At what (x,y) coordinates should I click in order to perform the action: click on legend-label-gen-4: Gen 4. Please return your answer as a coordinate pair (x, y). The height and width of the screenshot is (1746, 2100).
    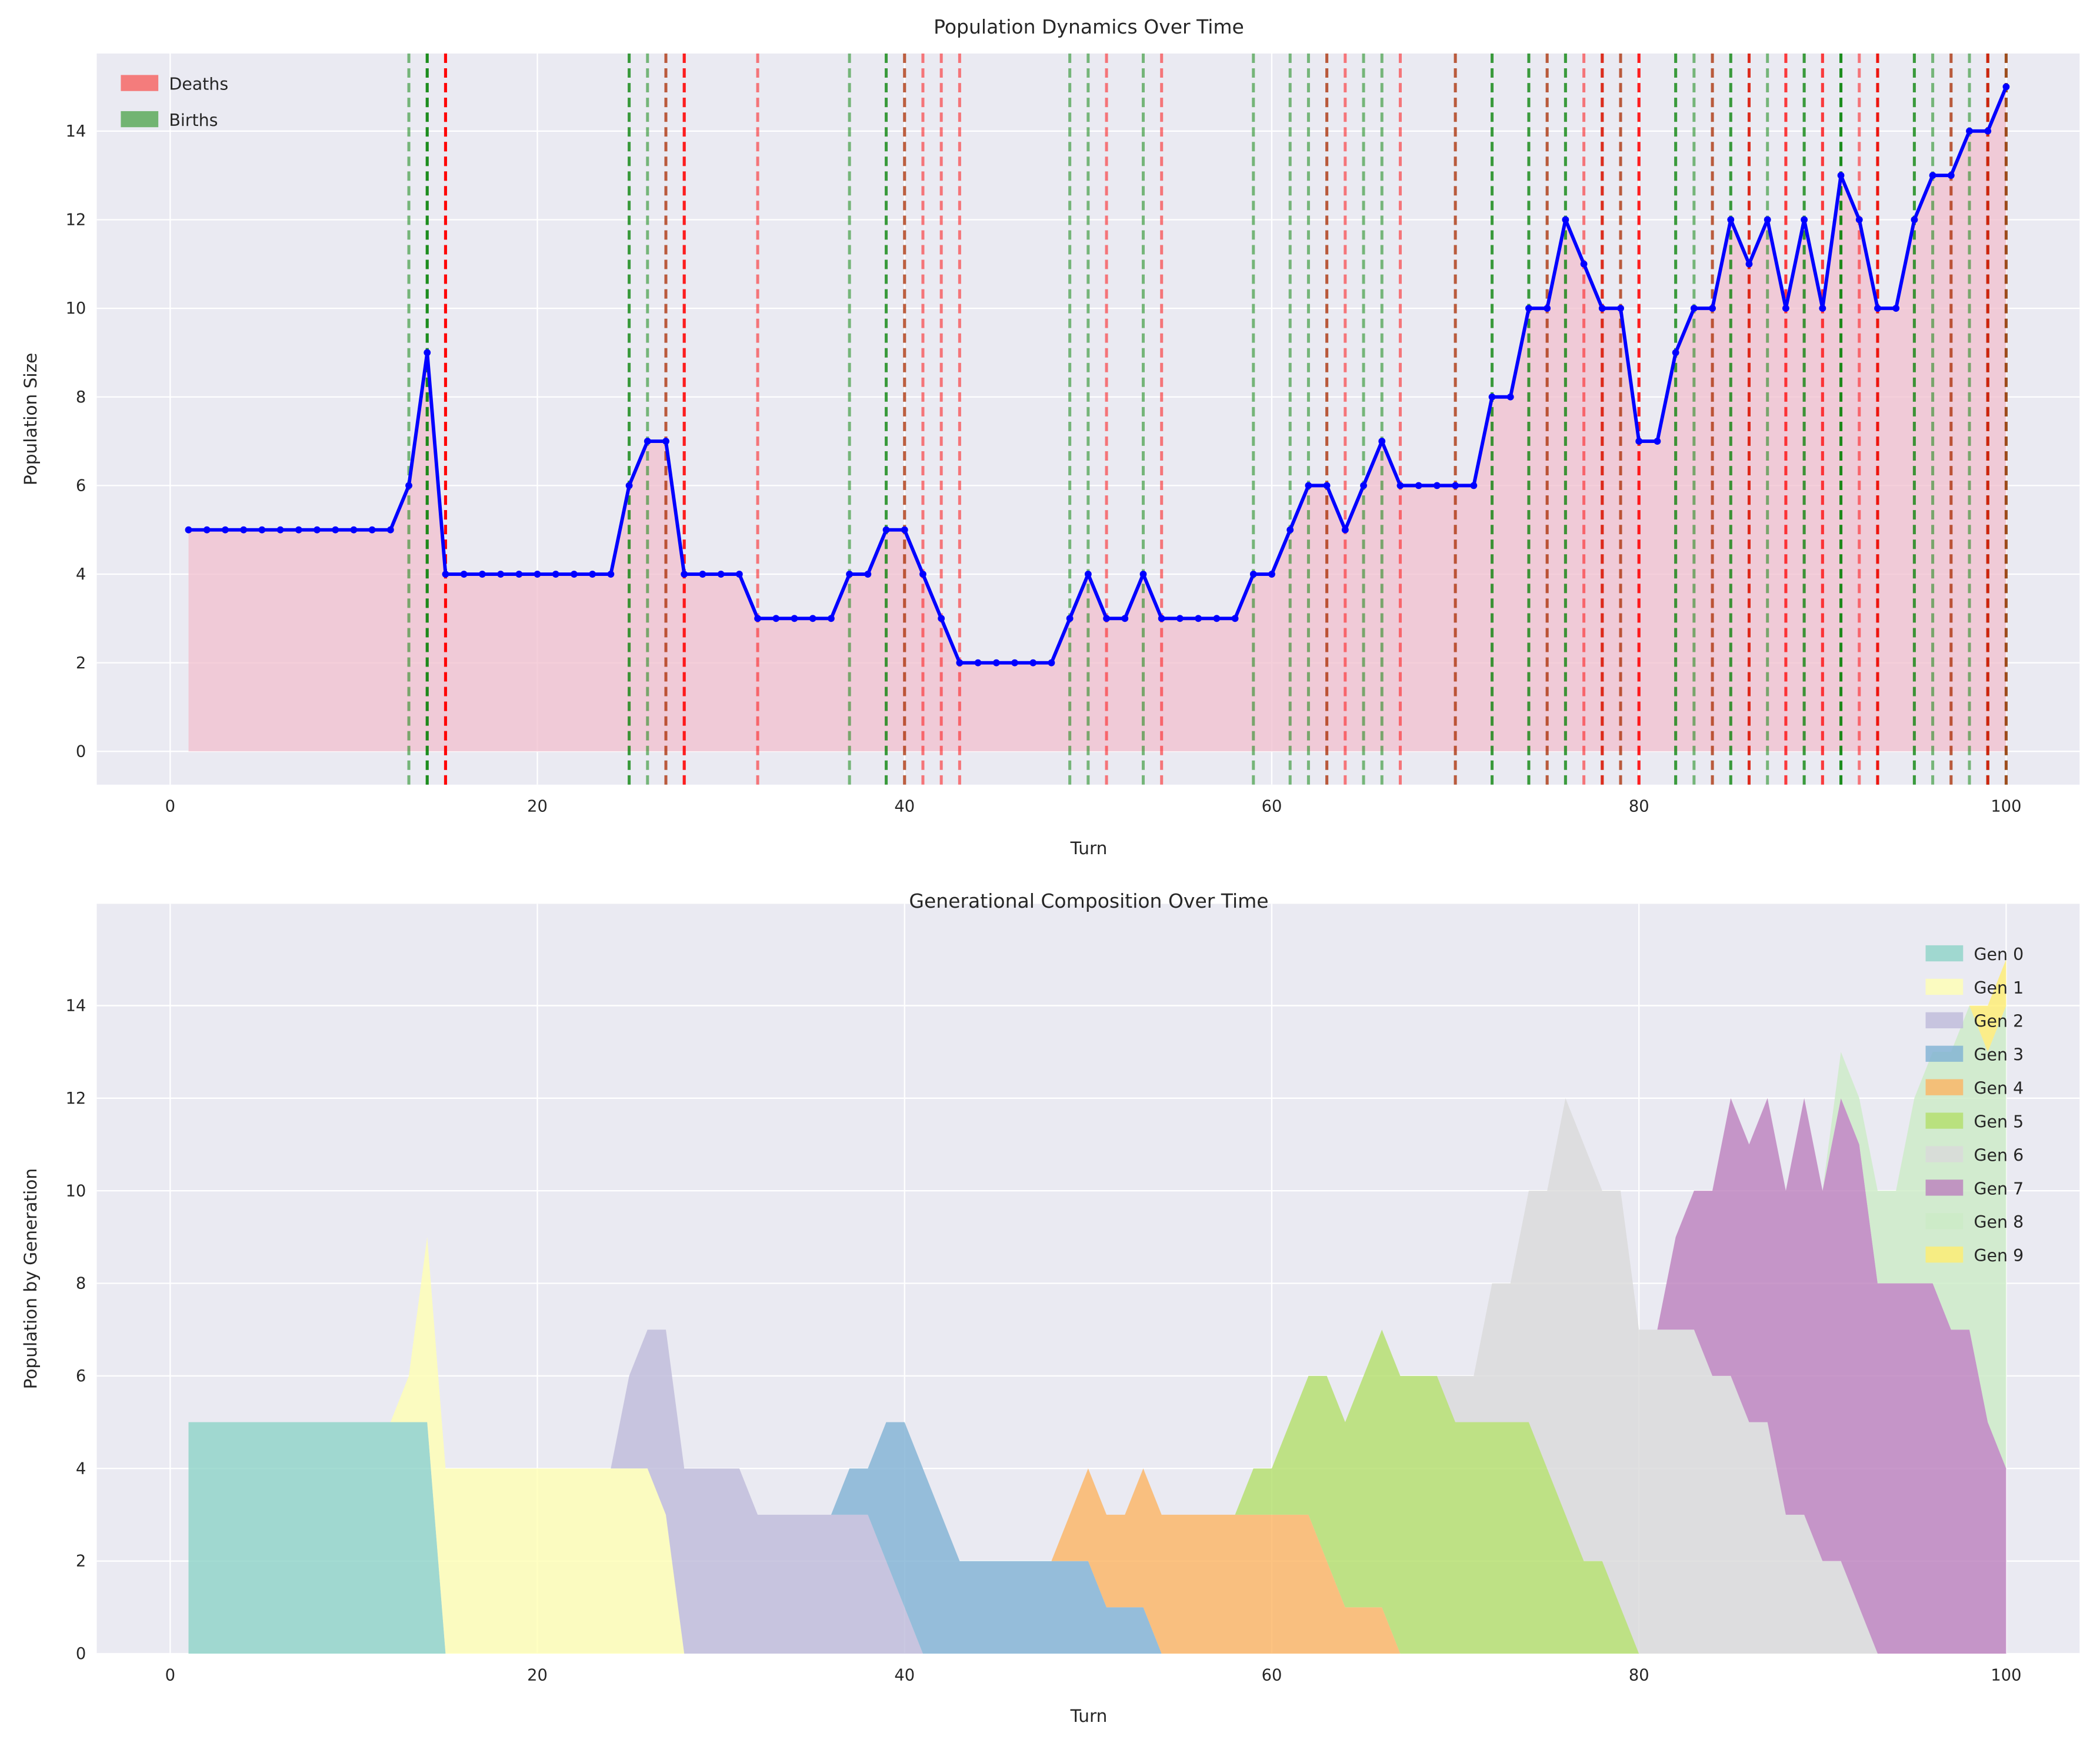
    Looking at the image, I should click on (1999, 1088).